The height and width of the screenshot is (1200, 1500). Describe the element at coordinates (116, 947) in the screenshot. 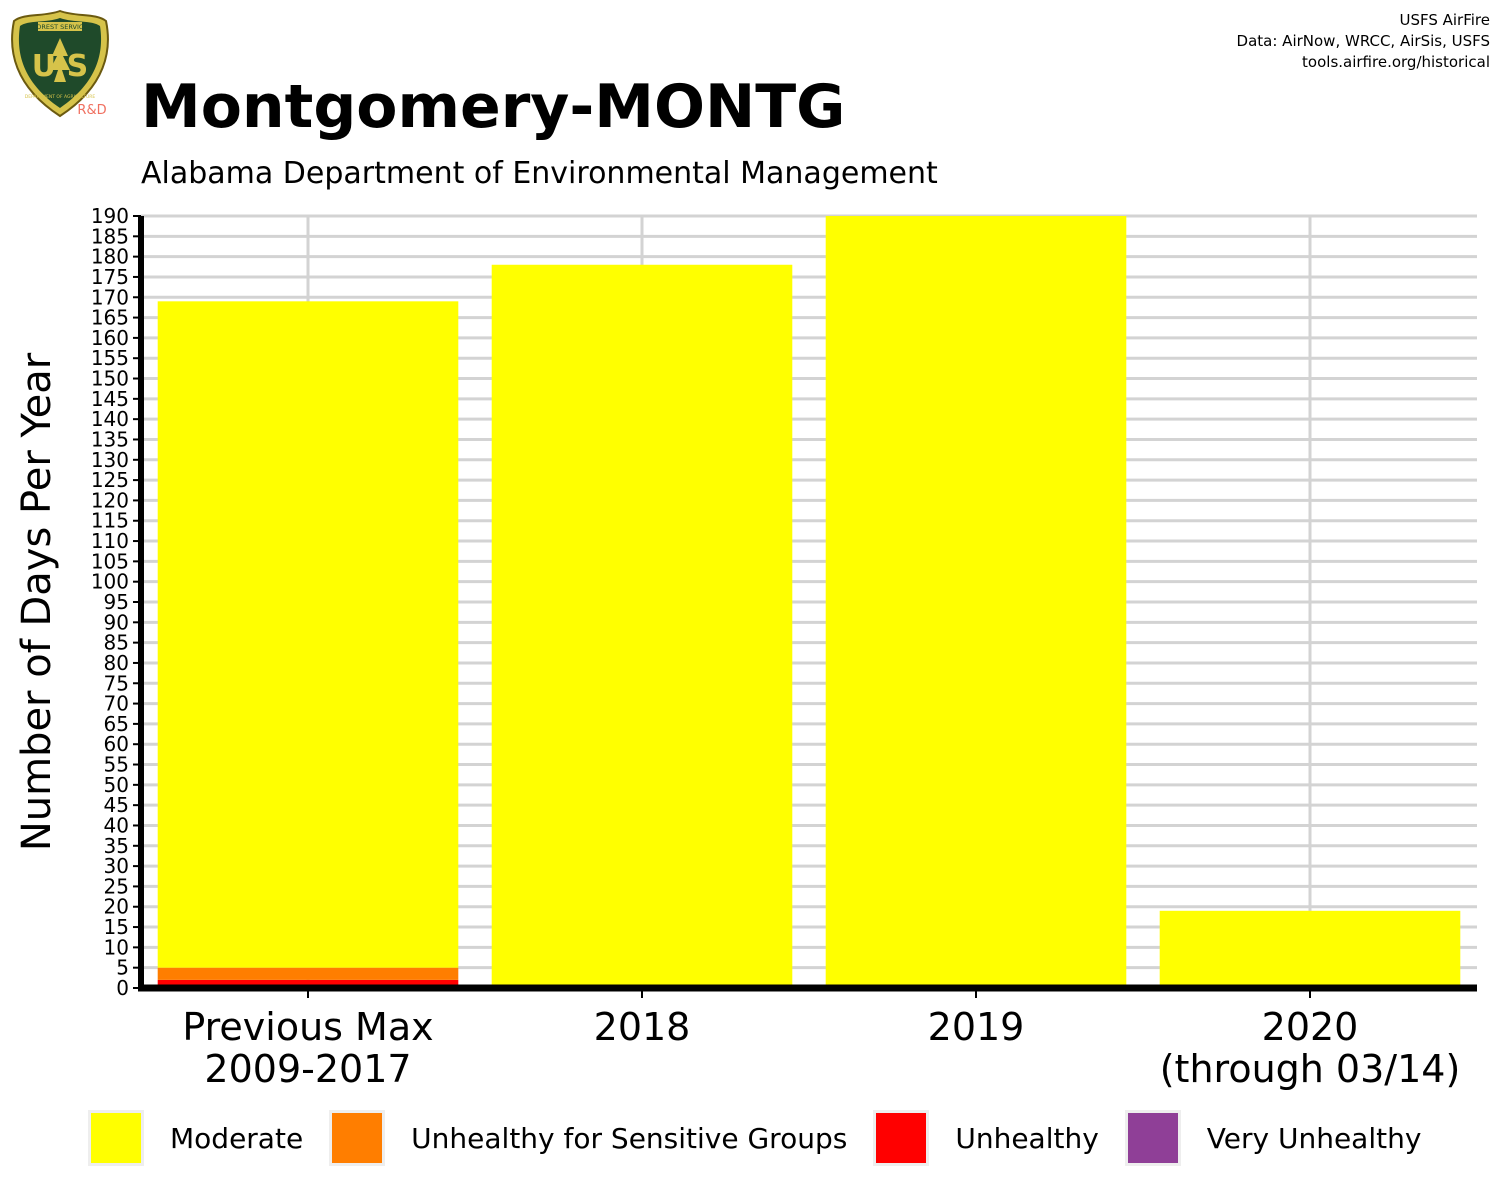

I see `y-tick-label: 10` at that location.